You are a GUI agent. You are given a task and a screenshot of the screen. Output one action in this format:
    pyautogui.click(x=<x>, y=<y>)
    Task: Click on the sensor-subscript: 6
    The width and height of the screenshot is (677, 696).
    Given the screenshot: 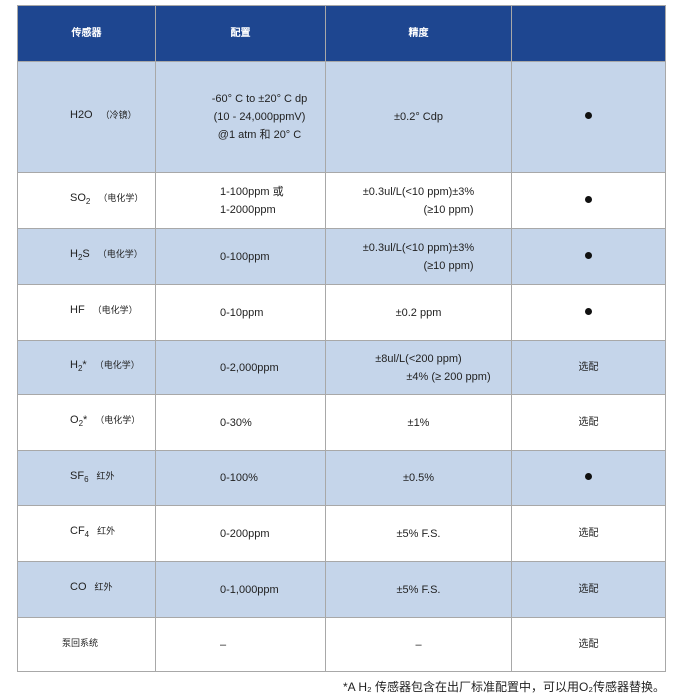 What is the action you would take?
    pyautogui.click(x=86, y=480)
    